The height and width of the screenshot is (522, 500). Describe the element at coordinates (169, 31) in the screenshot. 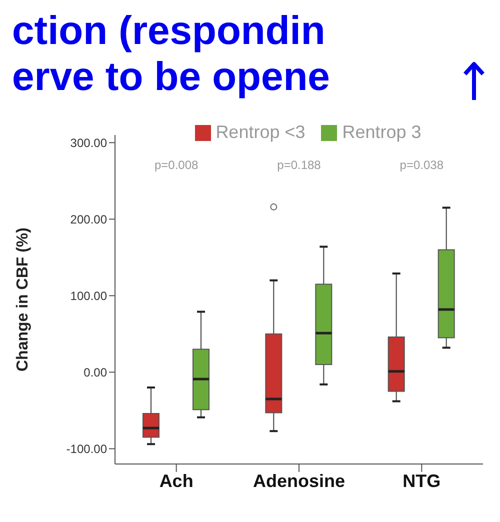

I see `text: ction (respondin` at that location.